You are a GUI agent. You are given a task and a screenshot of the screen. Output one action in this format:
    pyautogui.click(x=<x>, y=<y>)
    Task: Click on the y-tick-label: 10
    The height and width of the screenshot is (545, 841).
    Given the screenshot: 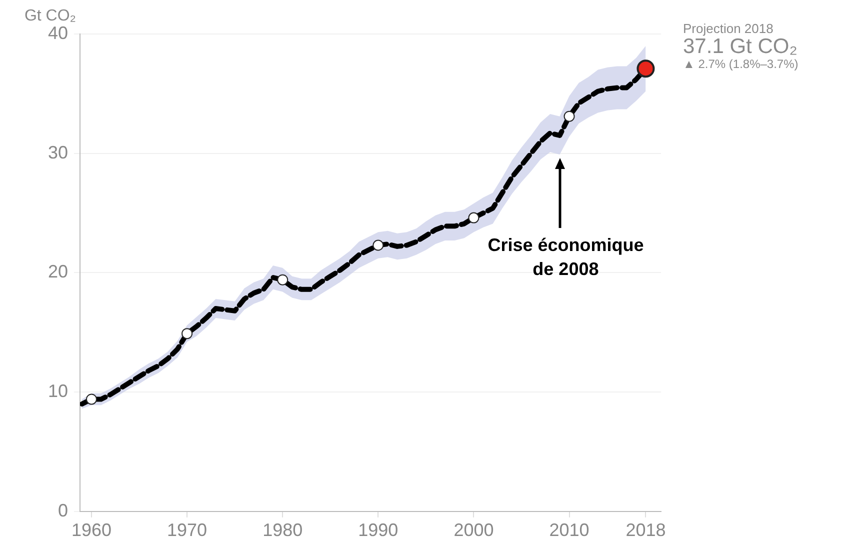 What is the action you would take?
    pyautogui.click(x=58, y=391)
    